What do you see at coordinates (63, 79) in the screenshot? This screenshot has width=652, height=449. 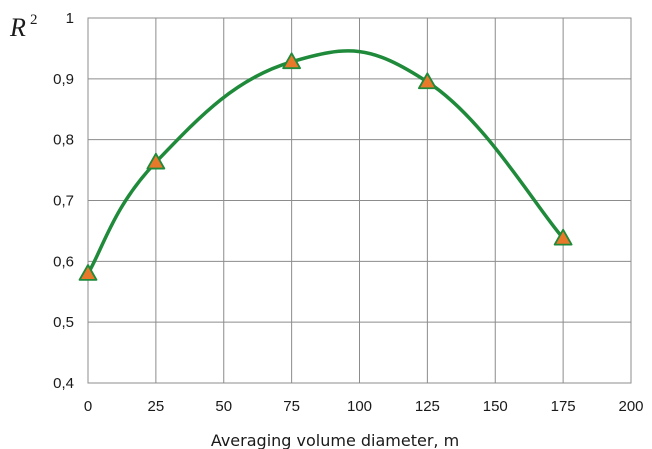 I see `y-tick-label: 0,9` at bounding box center [63, 79].